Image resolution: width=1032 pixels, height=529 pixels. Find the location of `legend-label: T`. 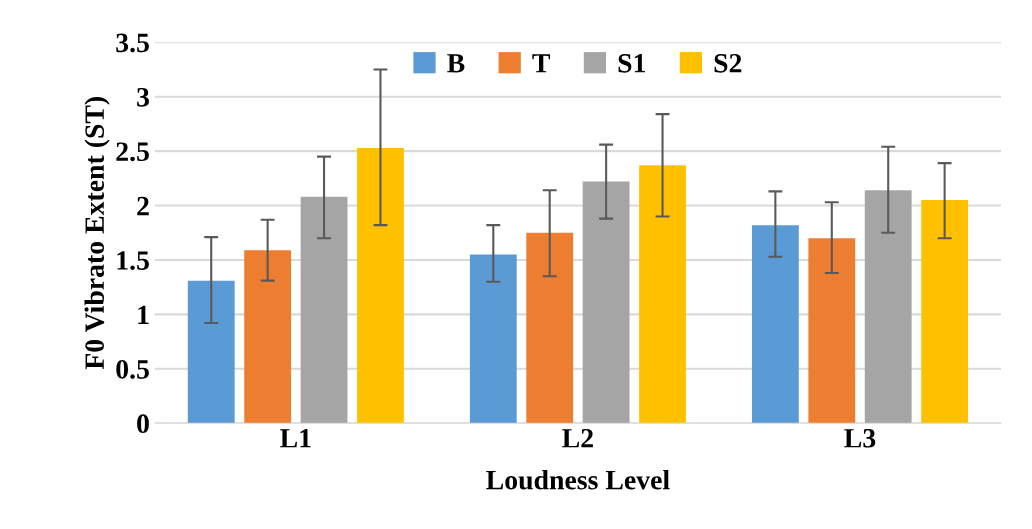

legend-label: T is located at coordinates (541, 63).